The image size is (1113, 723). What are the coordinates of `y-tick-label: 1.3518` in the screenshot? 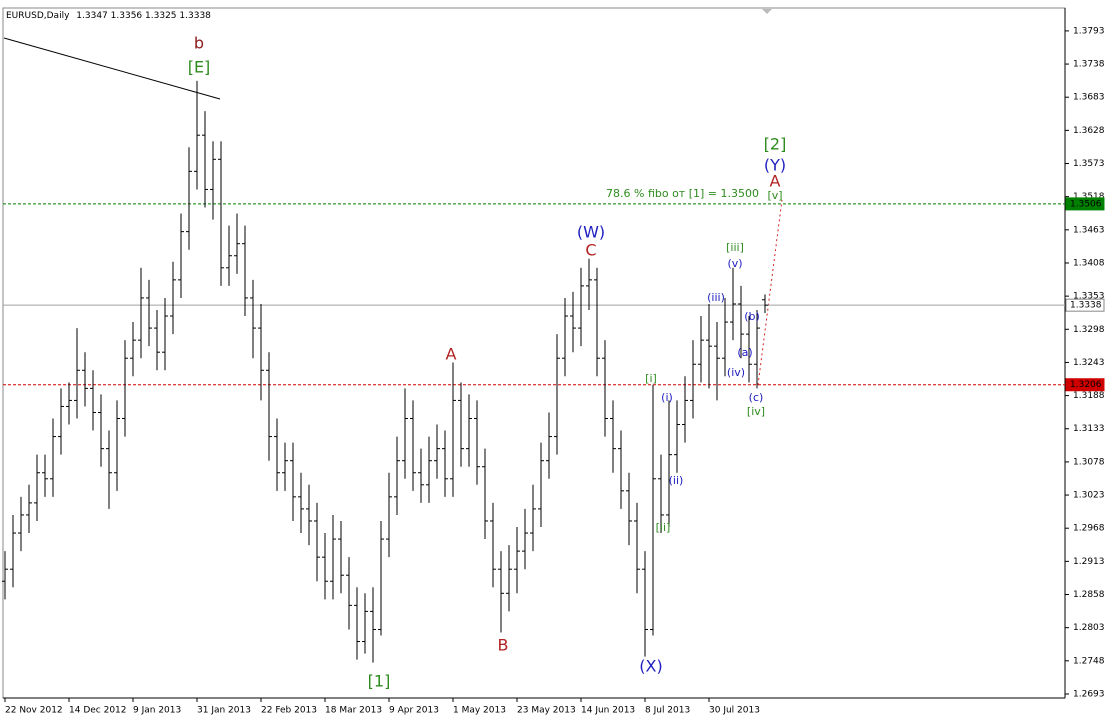 It's located at (1089, 197).